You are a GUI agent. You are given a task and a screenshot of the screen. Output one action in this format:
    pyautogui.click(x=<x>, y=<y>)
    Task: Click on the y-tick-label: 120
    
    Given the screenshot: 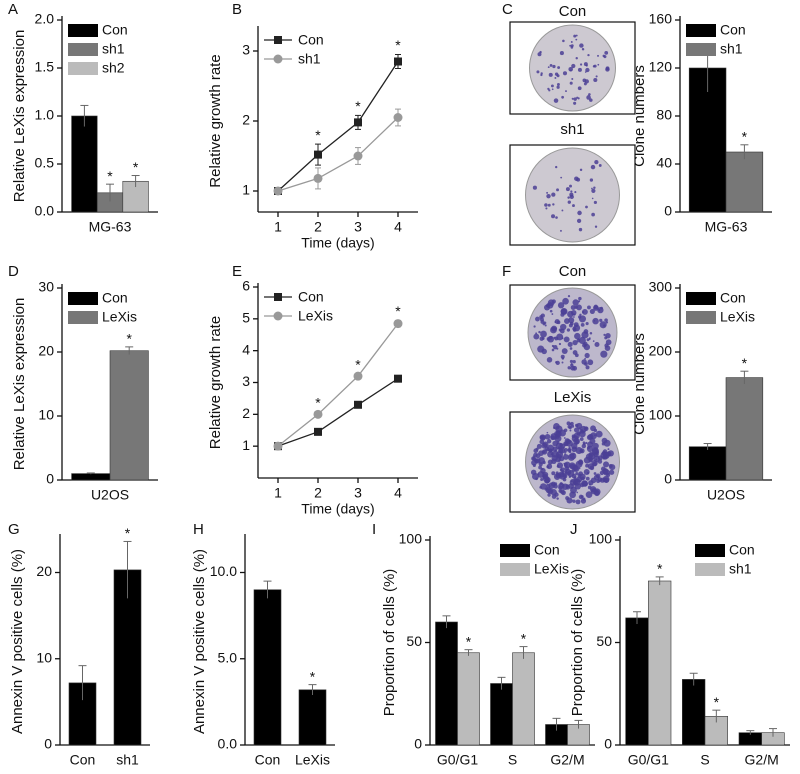 What is the action you would take?
    pyautogui.click(x=661, y=67)
    